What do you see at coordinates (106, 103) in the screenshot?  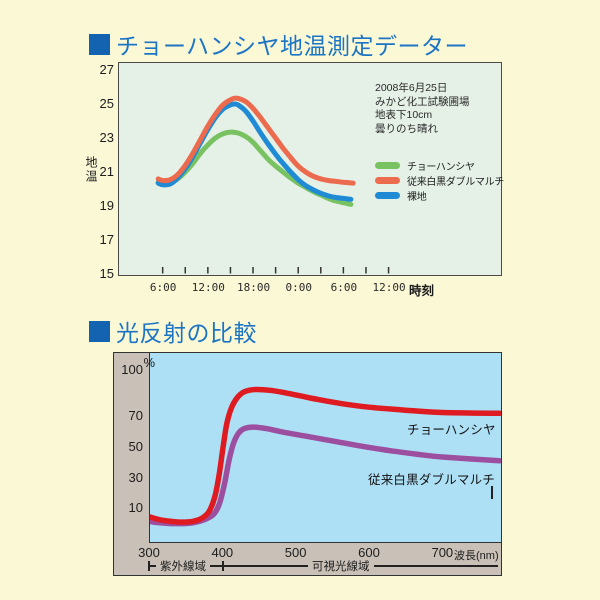 I see `y-tick-label: 25` at bounding box center [106, 103].